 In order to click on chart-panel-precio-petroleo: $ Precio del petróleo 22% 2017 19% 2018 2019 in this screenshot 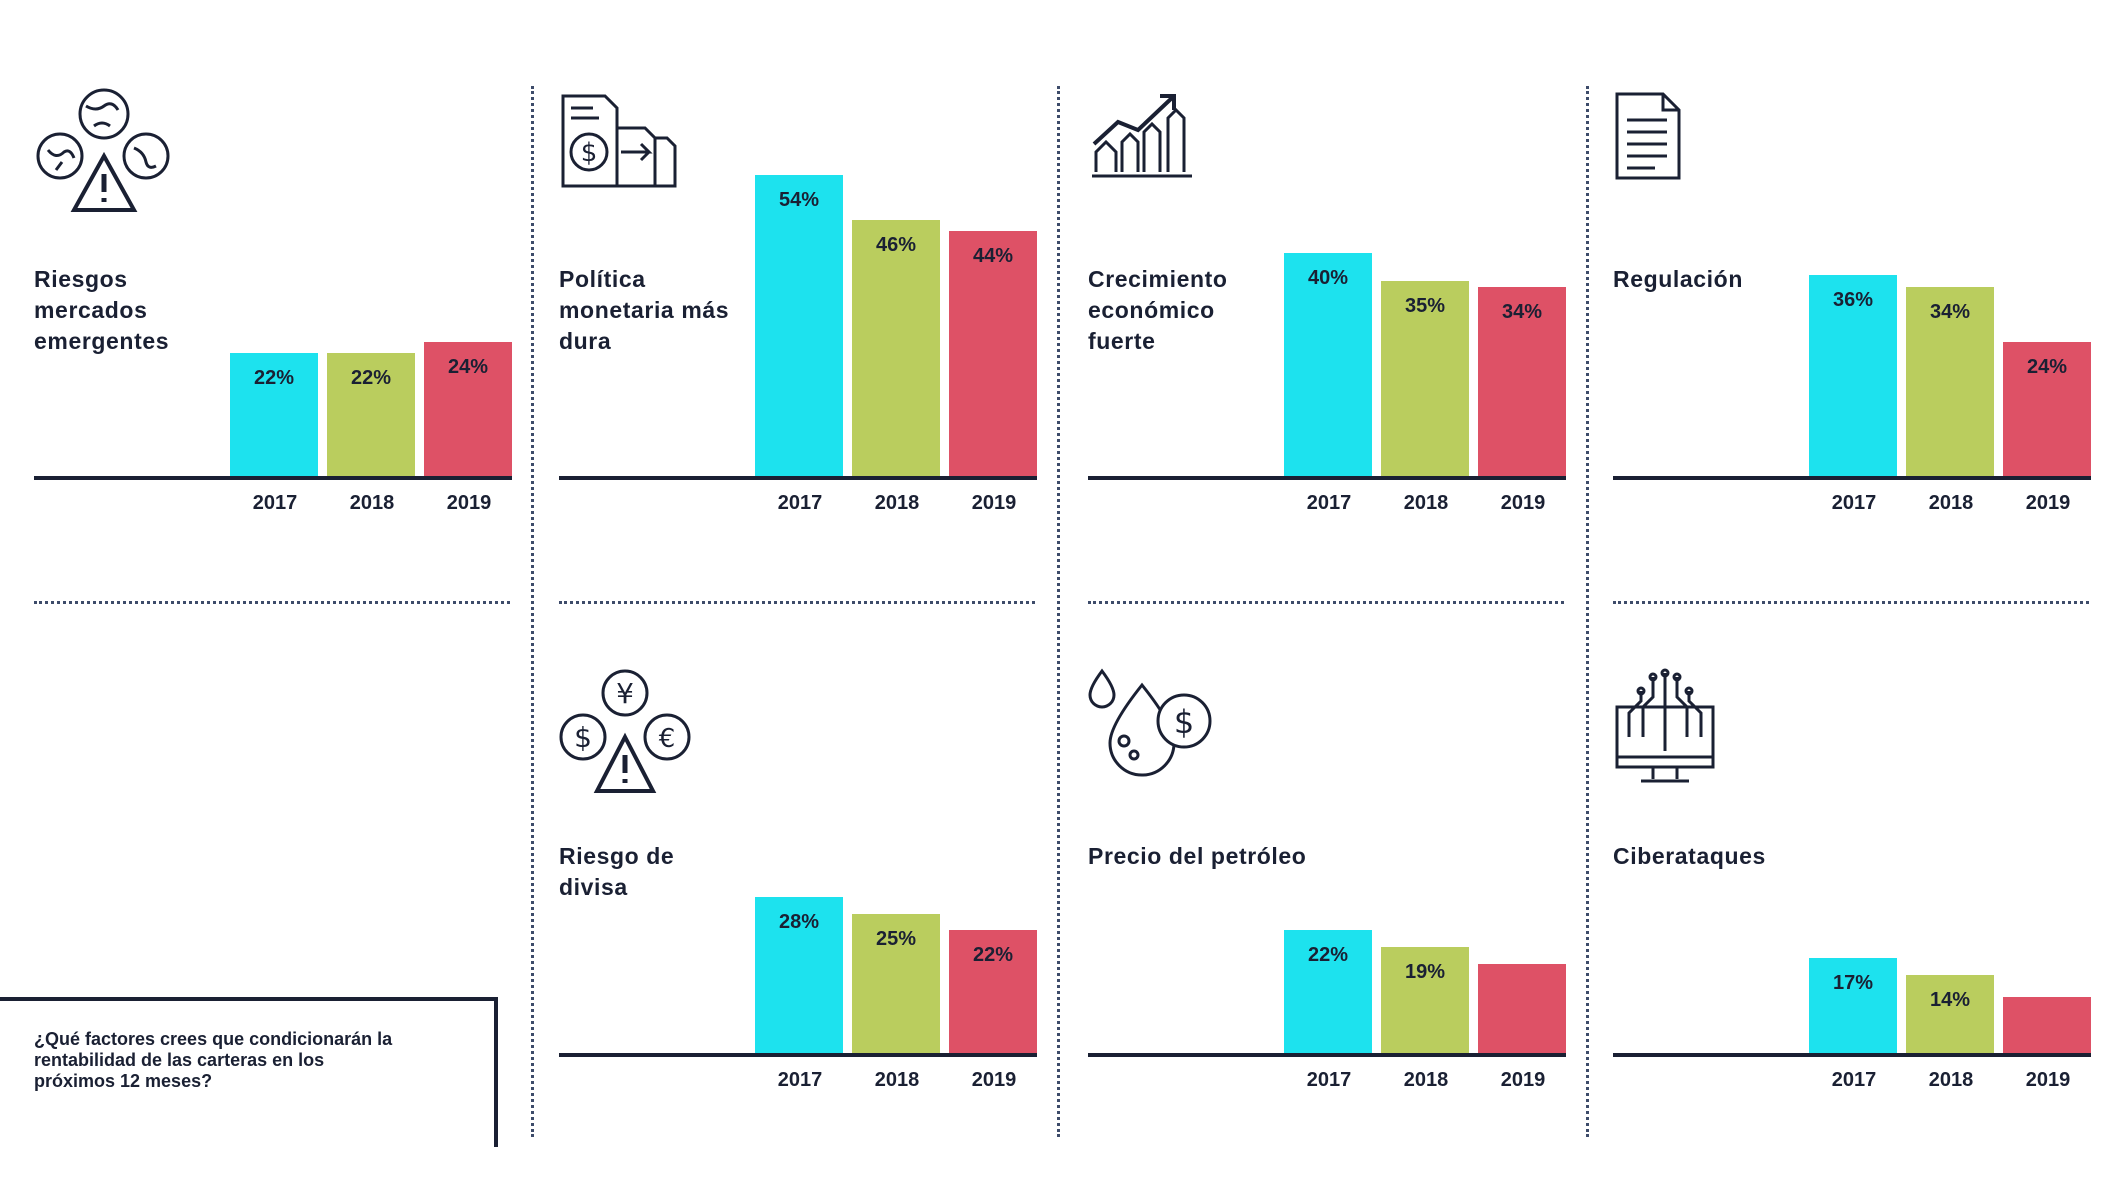, I will do `click(1331, 923)`.